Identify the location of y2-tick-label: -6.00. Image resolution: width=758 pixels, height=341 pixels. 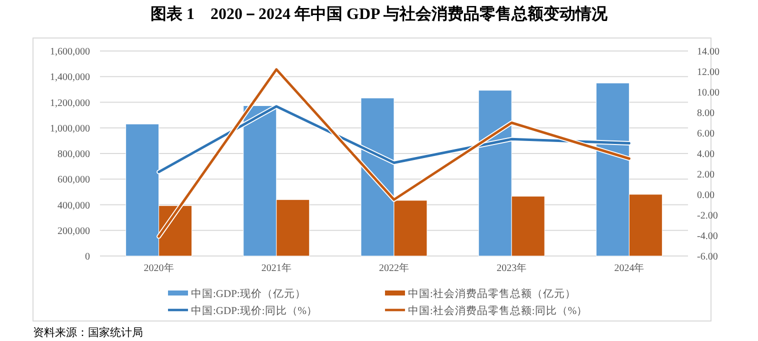
(707, 257).